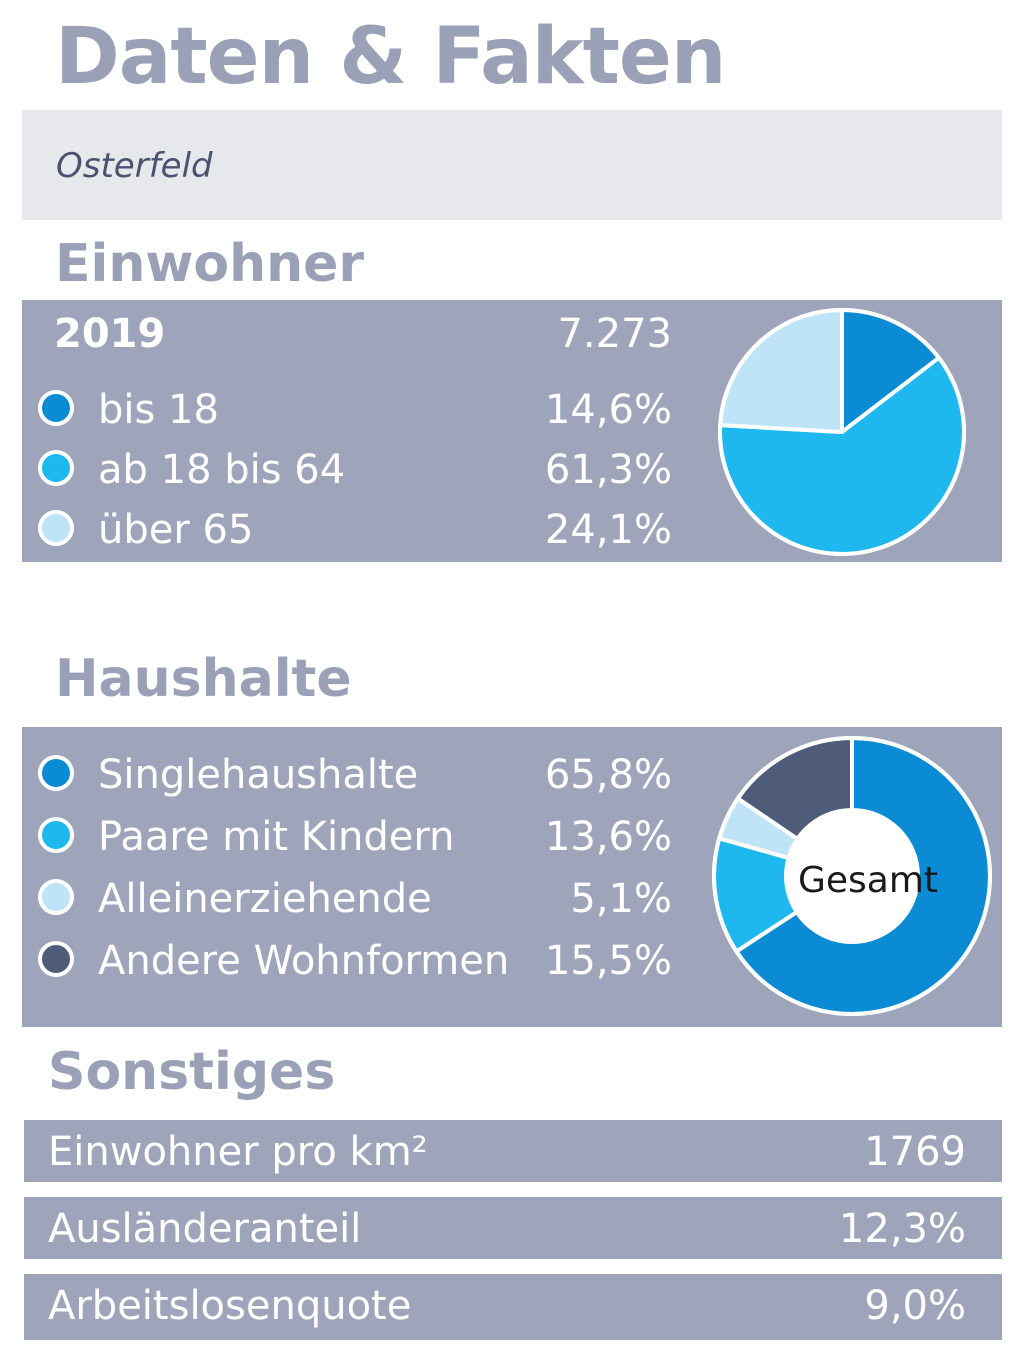  Describe the element at coordinates (614, 334) in the screenshot. I see `population-total: 7.273` at that location.